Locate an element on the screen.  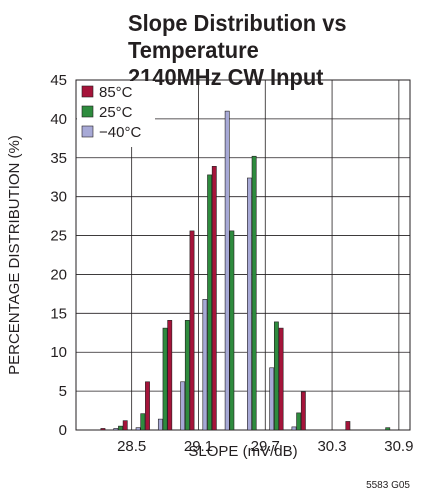
legend-label: −40°C is located at coordinates (120, 132).